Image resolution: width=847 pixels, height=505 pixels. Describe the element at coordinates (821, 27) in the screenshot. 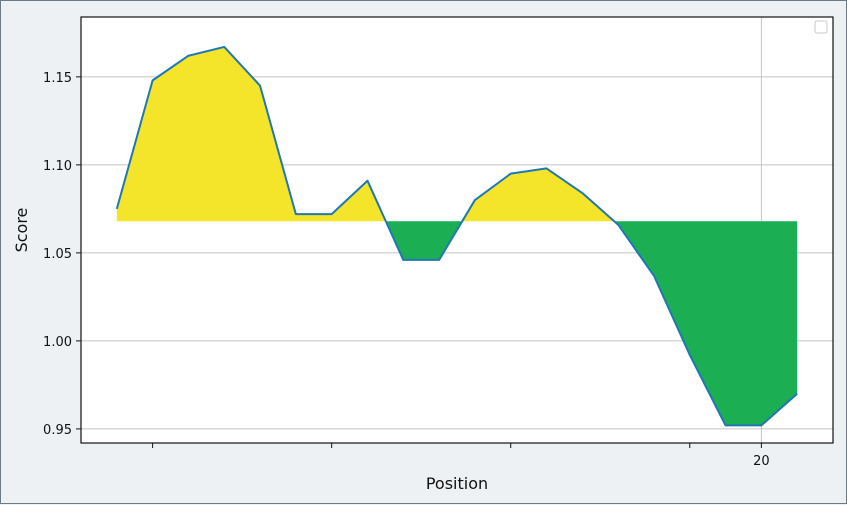

I see `legend-box` at that location.